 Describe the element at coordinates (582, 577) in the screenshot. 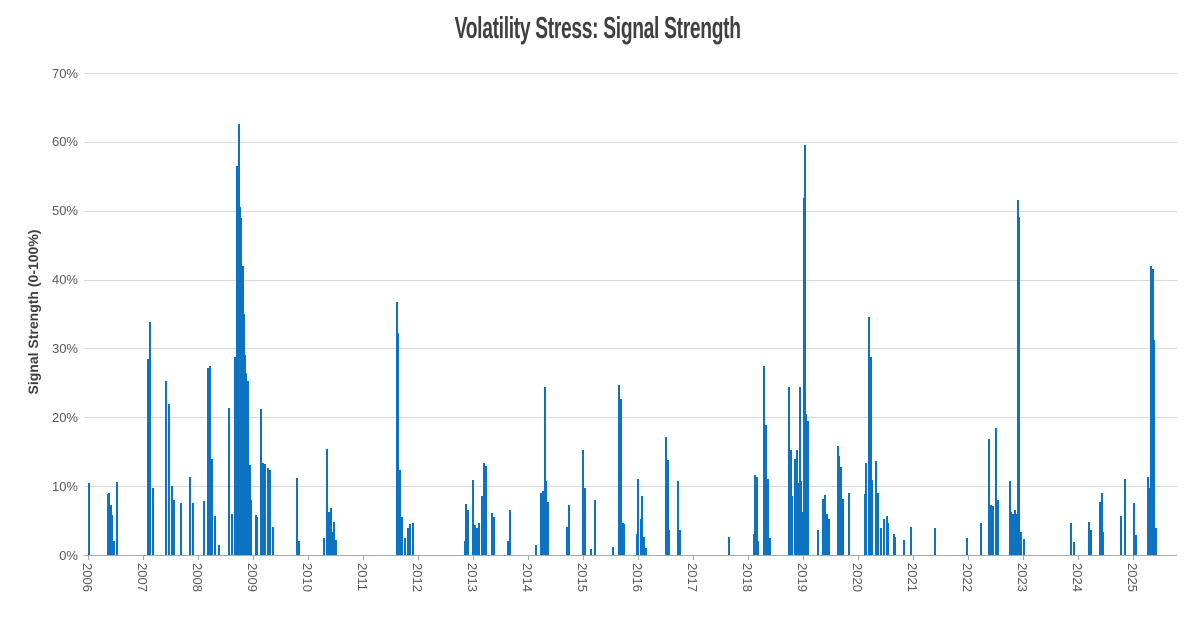

I see `x-tick-label: 2015` at that location.